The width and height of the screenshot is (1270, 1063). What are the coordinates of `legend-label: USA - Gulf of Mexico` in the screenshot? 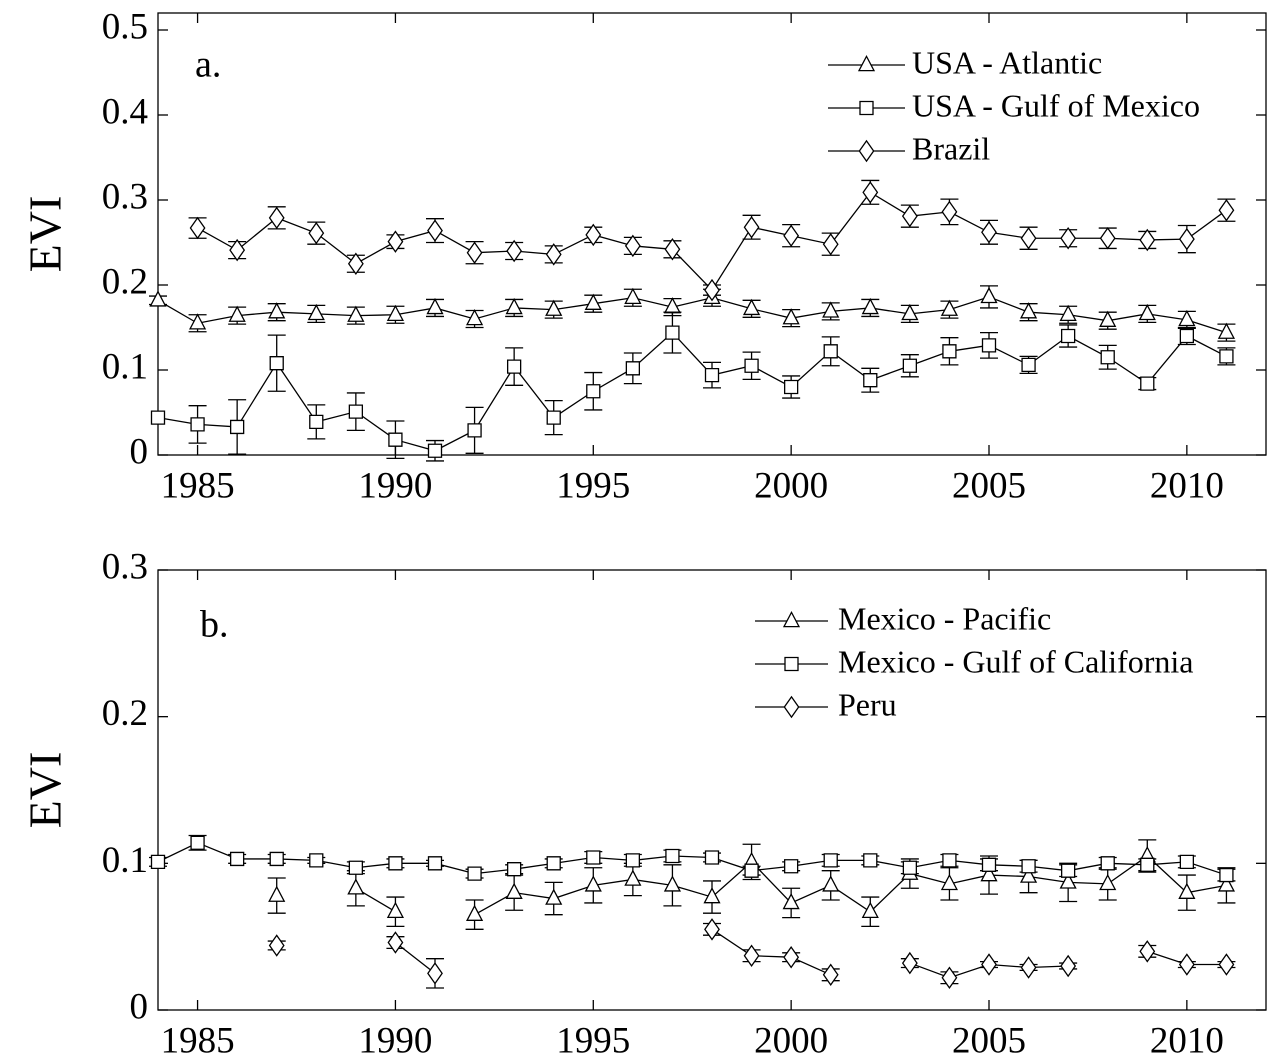 It's located at (1056, 105).